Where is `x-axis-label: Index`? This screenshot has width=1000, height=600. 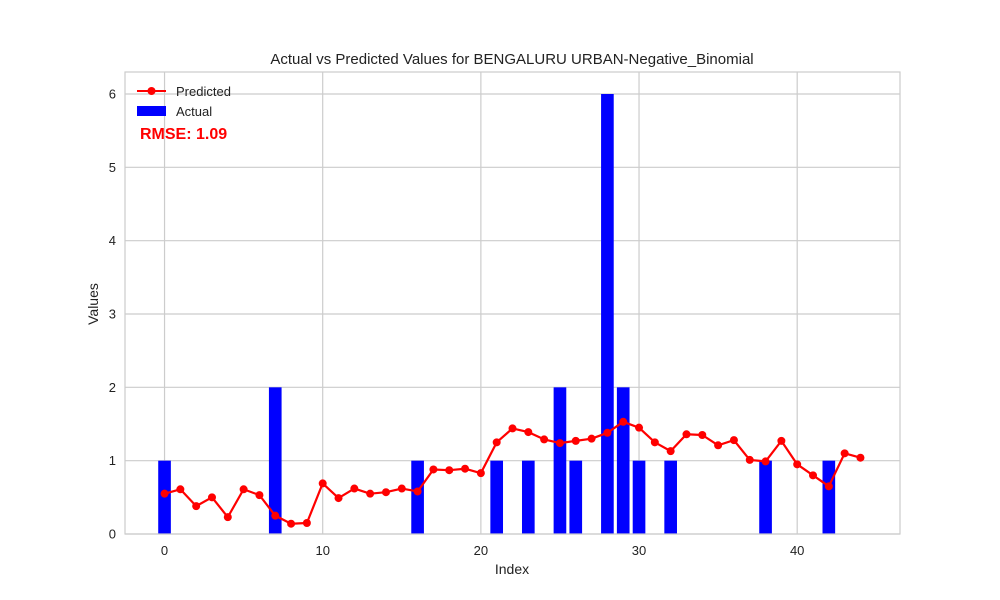
x-axis-label: Index is located at coordinates (512, 569).